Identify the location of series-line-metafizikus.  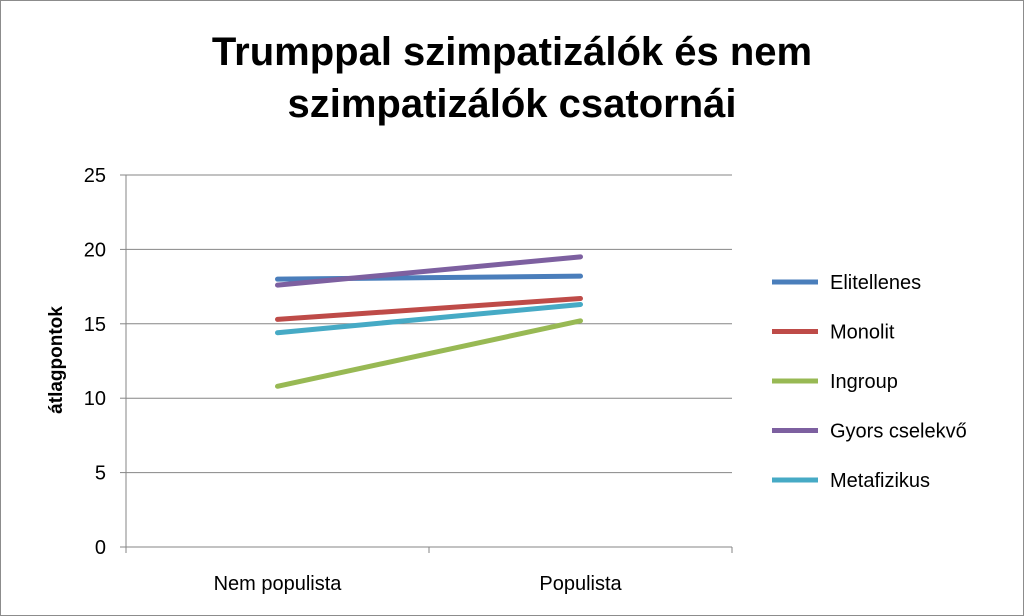
(429, 318).